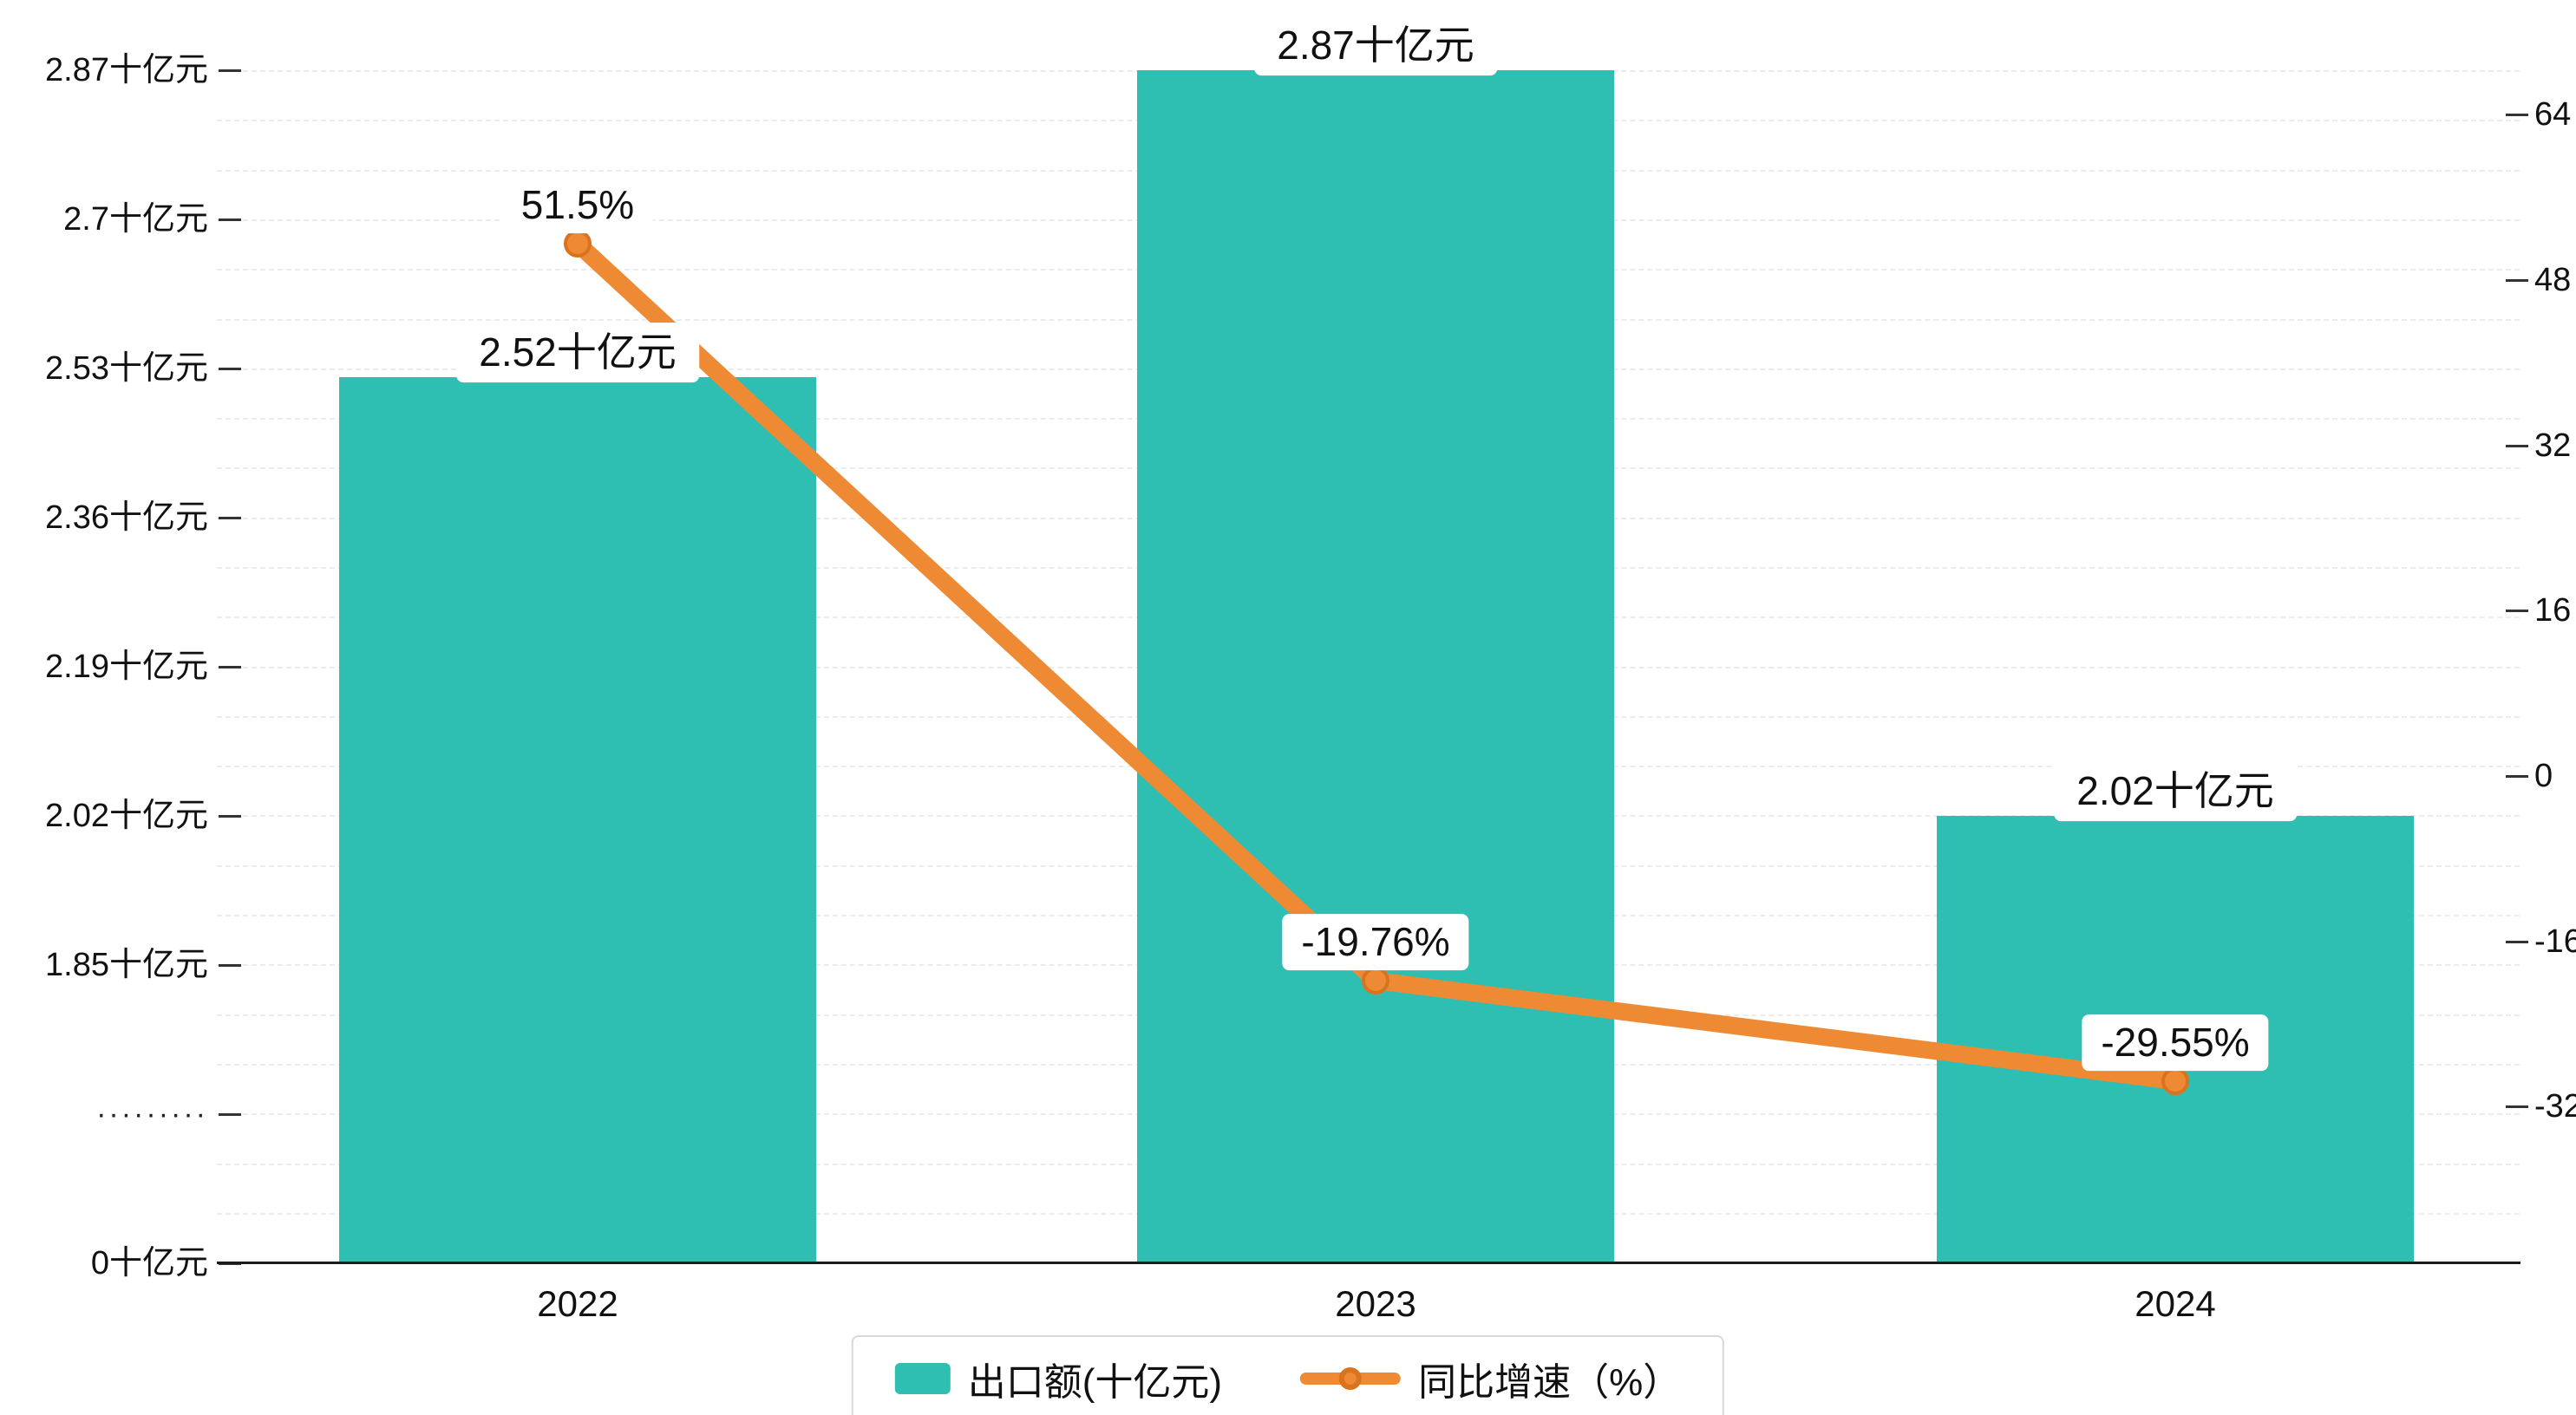  What do you see at coordinates (2543, 776) in the screenshot?
I see `right-axis-tick-label: 0` at bounding box center [2543, 776].